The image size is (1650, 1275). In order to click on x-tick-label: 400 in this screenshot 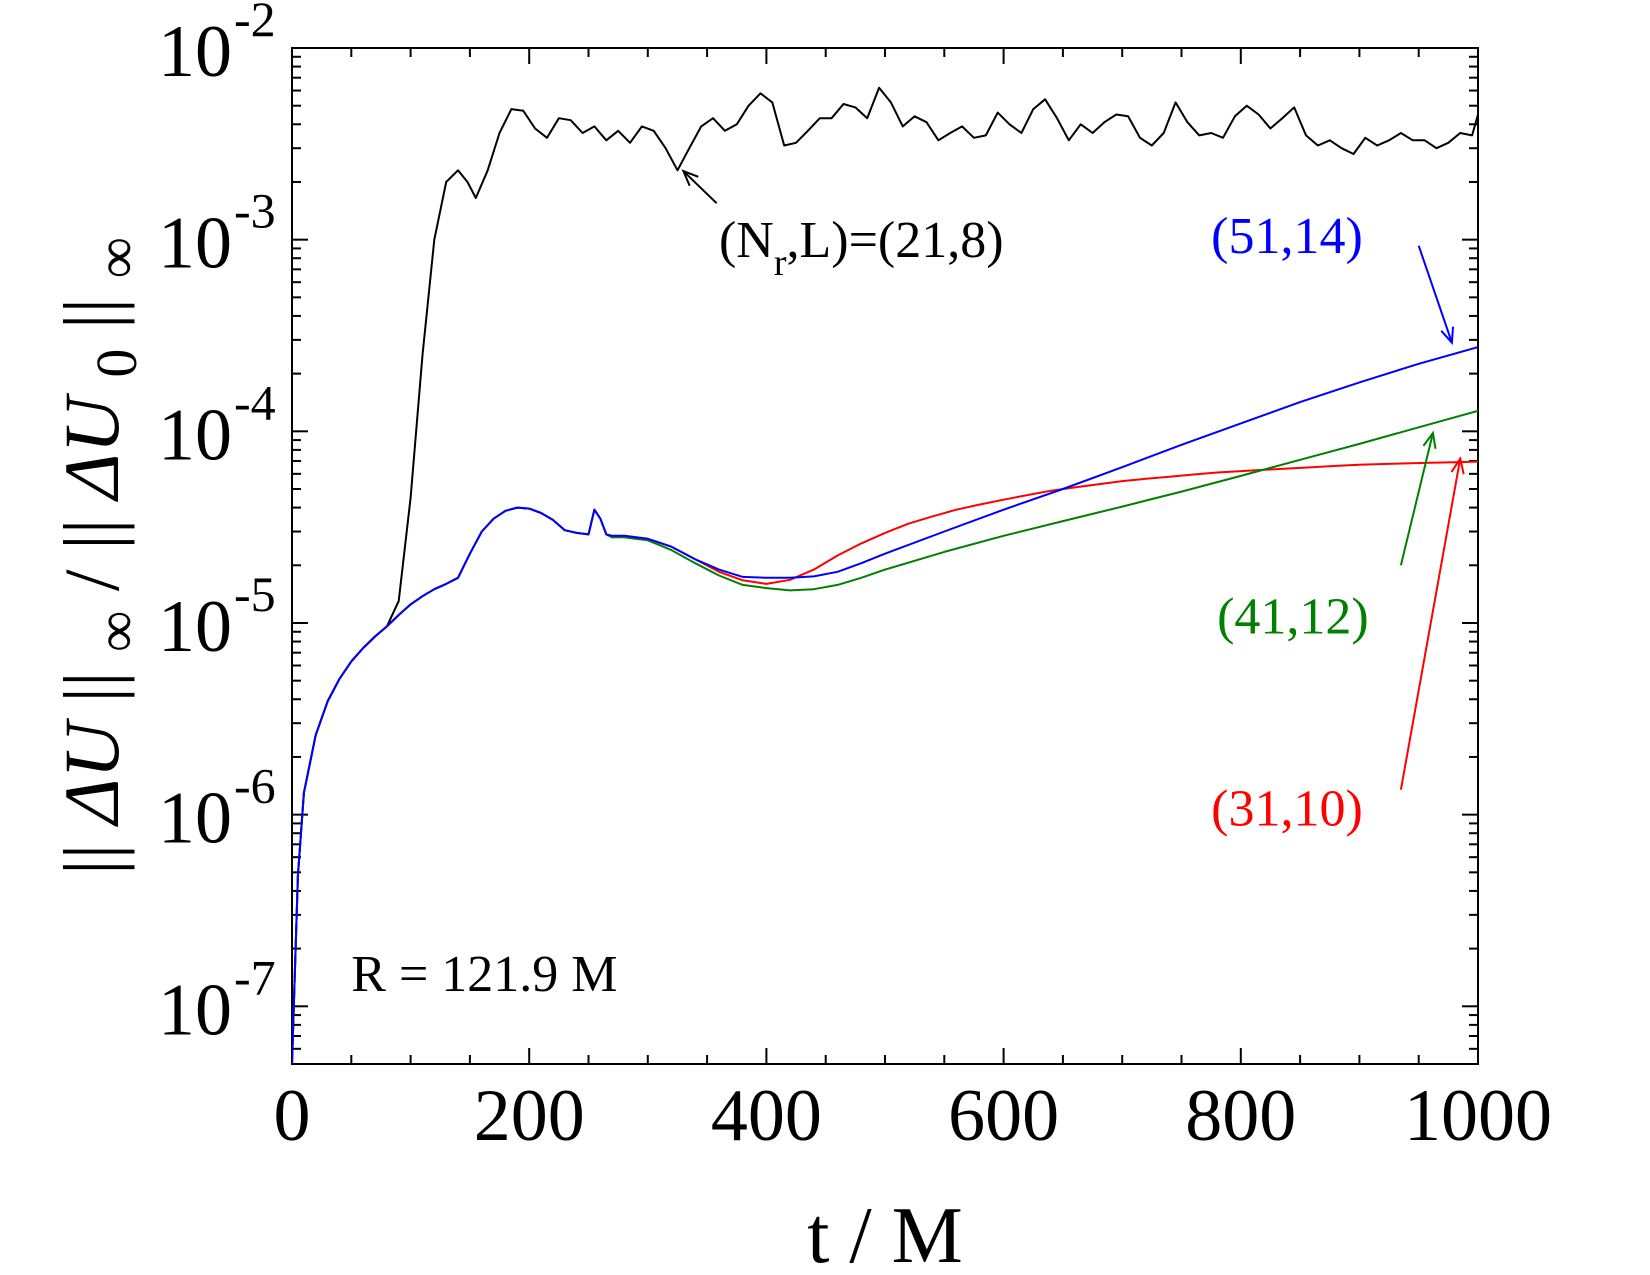, I will do `click(766, 1116)`.